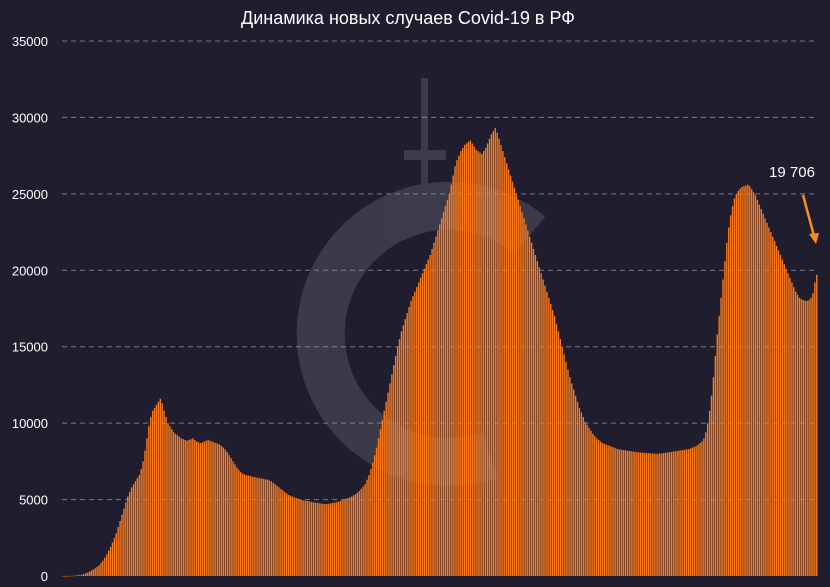 The height and width of the screenshot is (587, 830). What do you see at coordinates (30, 270) in the screenshot?
I see `y-tick-label: 20000` at bounding box center [30, 270].